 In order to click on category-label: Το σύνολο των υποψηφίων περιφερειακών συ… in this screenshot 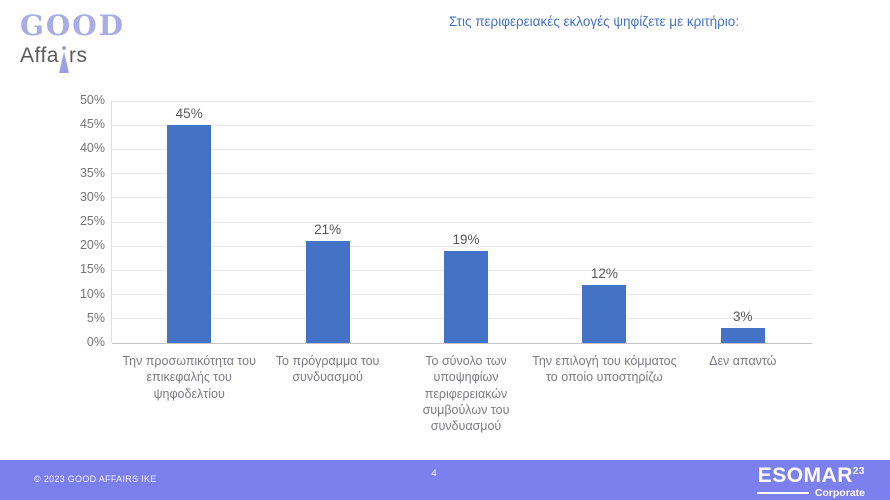, I will do `click(466, 393)`.